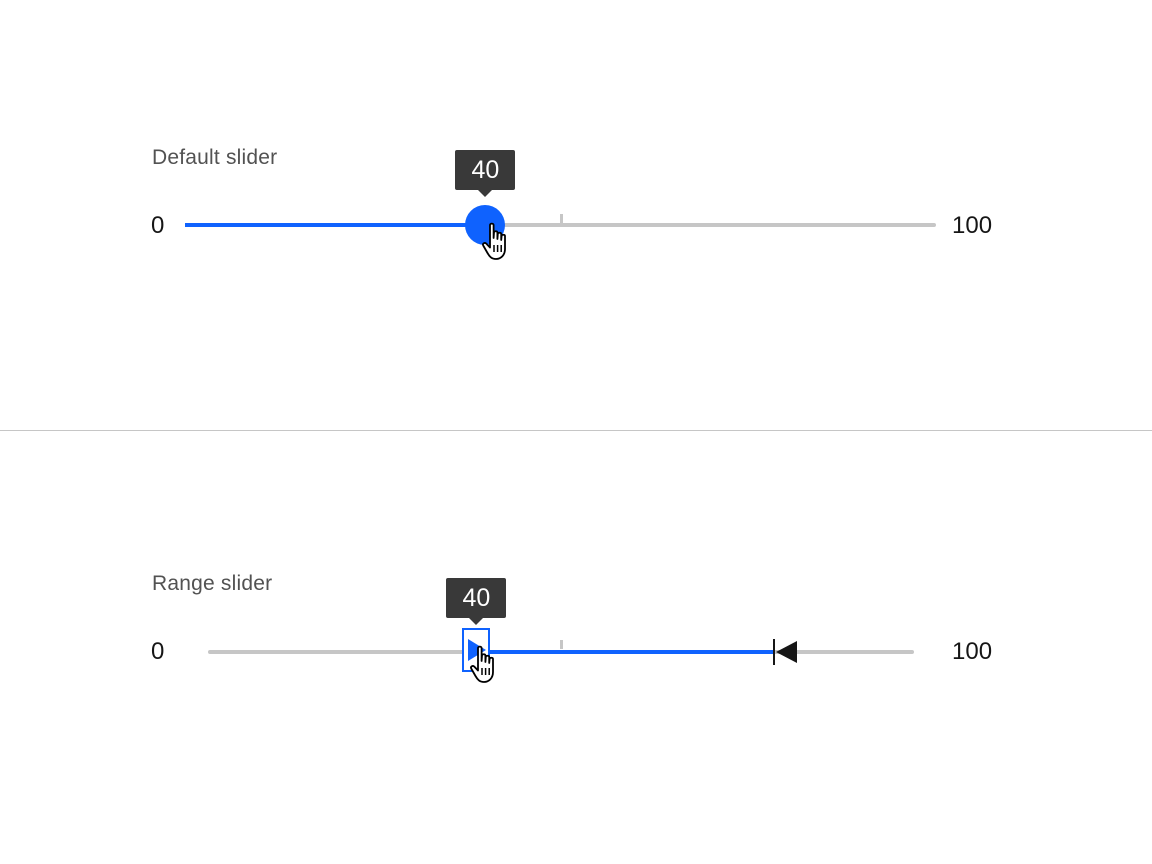  Describe the element at coordinates (158, 651) in the screenshot. I see `range-slider-min-label: 0` at that location.